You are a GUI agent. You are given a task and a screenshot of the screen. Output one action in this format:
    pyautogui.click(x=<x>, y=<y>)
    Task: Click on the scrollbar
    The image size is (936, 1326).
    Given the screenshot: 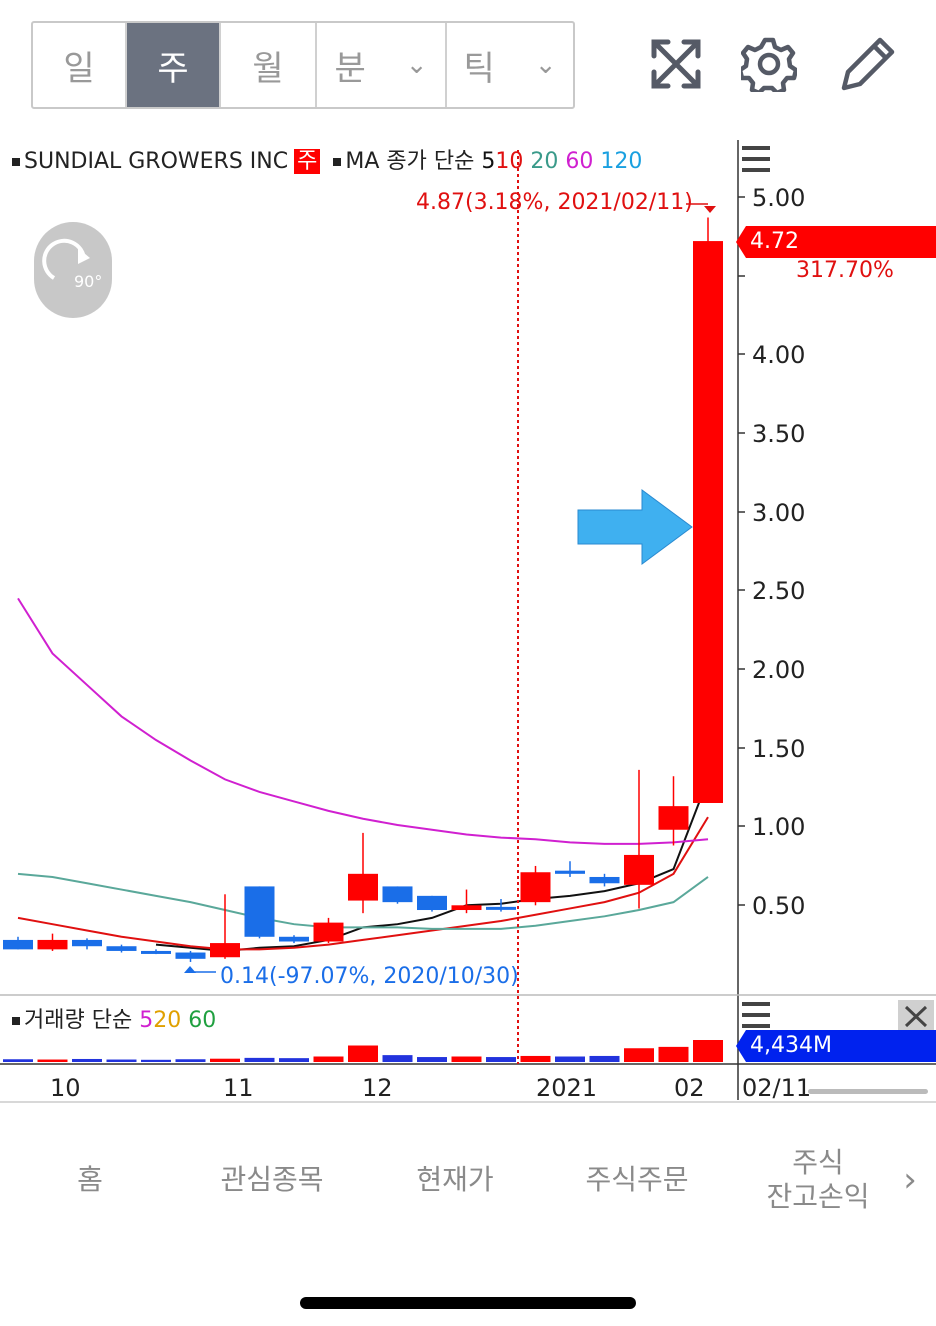 What is the action you would take?
    pyautogui.click(x=868, y=1091)
    